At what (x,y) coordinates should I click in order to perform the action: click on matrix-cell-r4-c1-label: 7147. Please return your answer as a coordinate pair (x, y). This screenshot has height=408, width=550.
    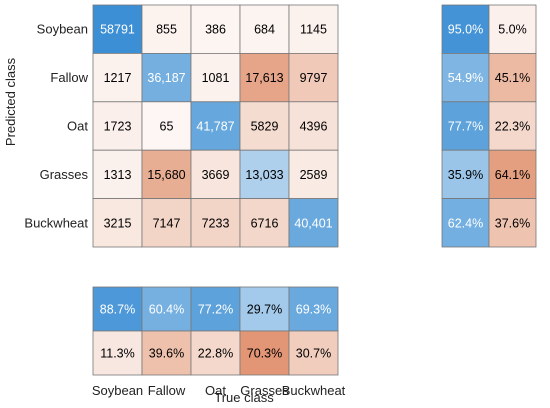
    Looking at the image, I should click on (167, 223).